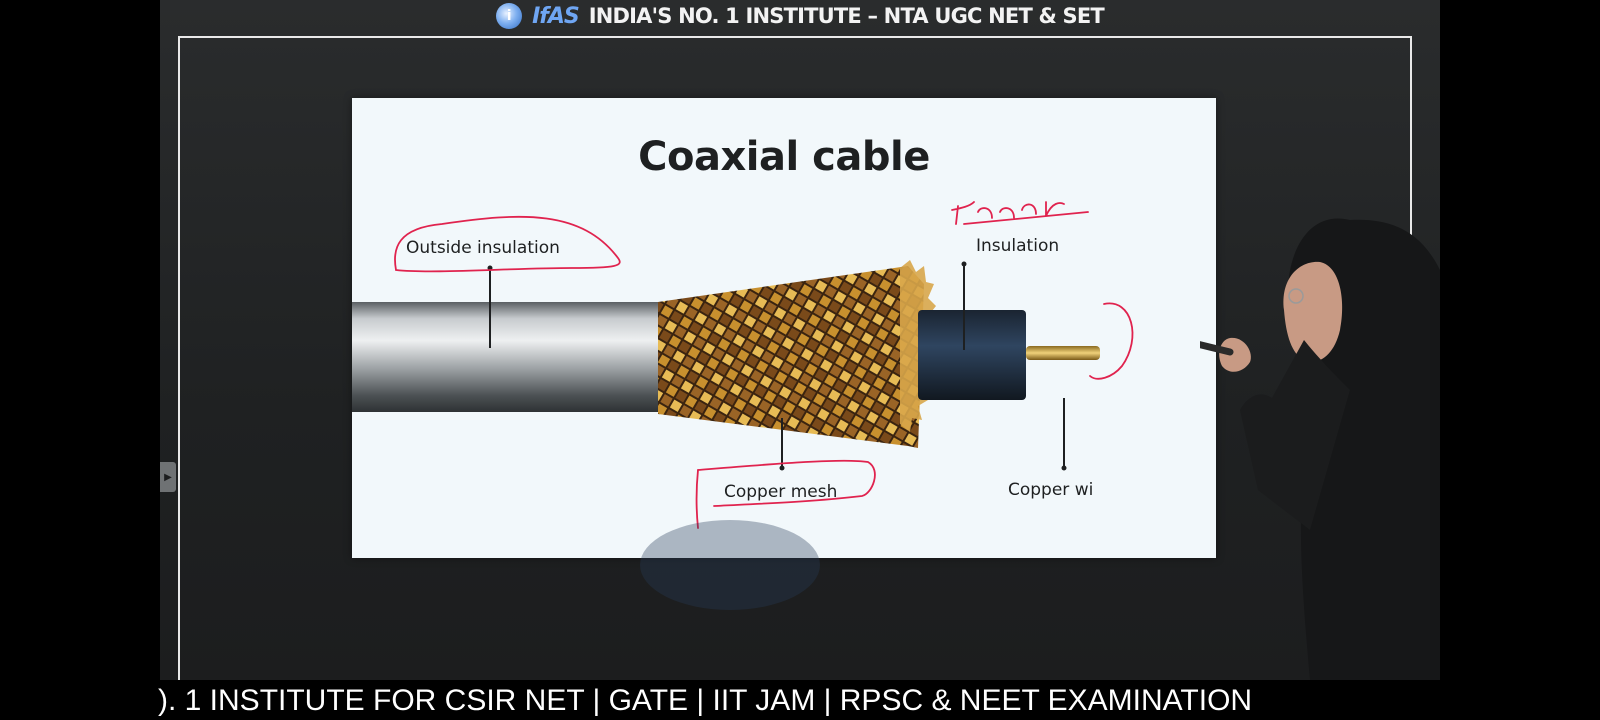 This screenshot has width=1600, height=720. Describe the element at coordinates (1051, 490) in the screenshot. I see `label-copper-wire: Copper wi` at that location.